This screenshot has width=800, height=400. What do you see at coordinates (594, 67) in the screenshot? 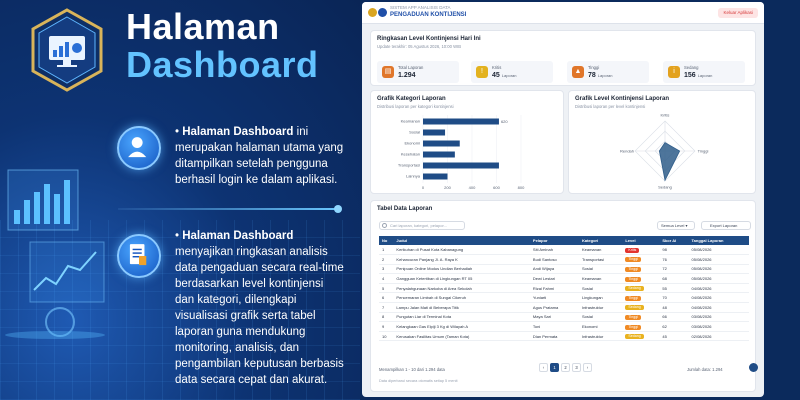
I see `stat-label: Tinggi` at bounding box center [594, 67].